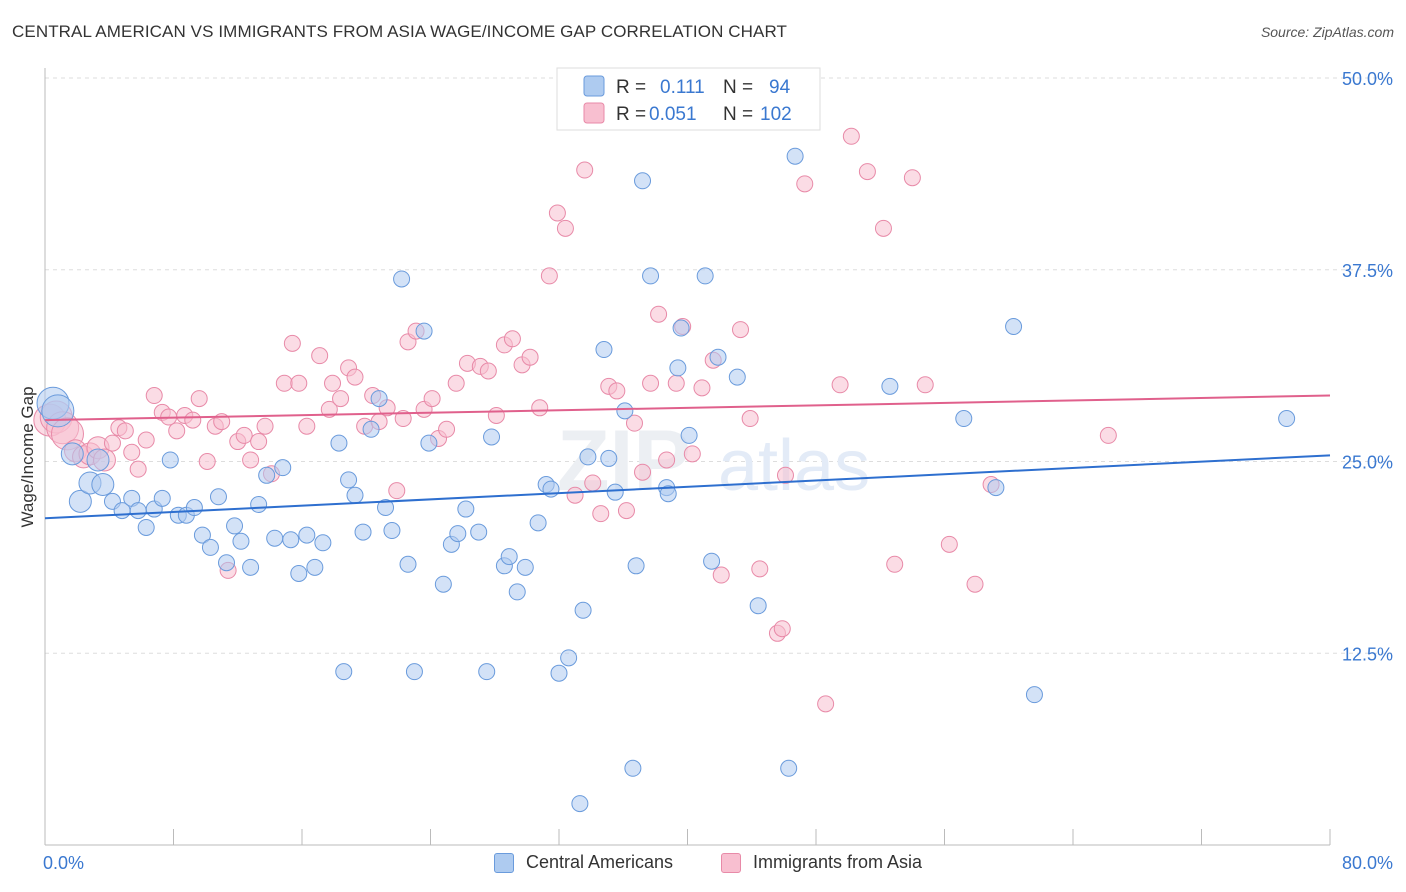 Image resolution: width=1406 pixels, height=892 pixels. What do you see at coordinates (687, 408) in the screenshot?
I see `trend-line-immigrants-from-asia` at bounding box center [687, 408].